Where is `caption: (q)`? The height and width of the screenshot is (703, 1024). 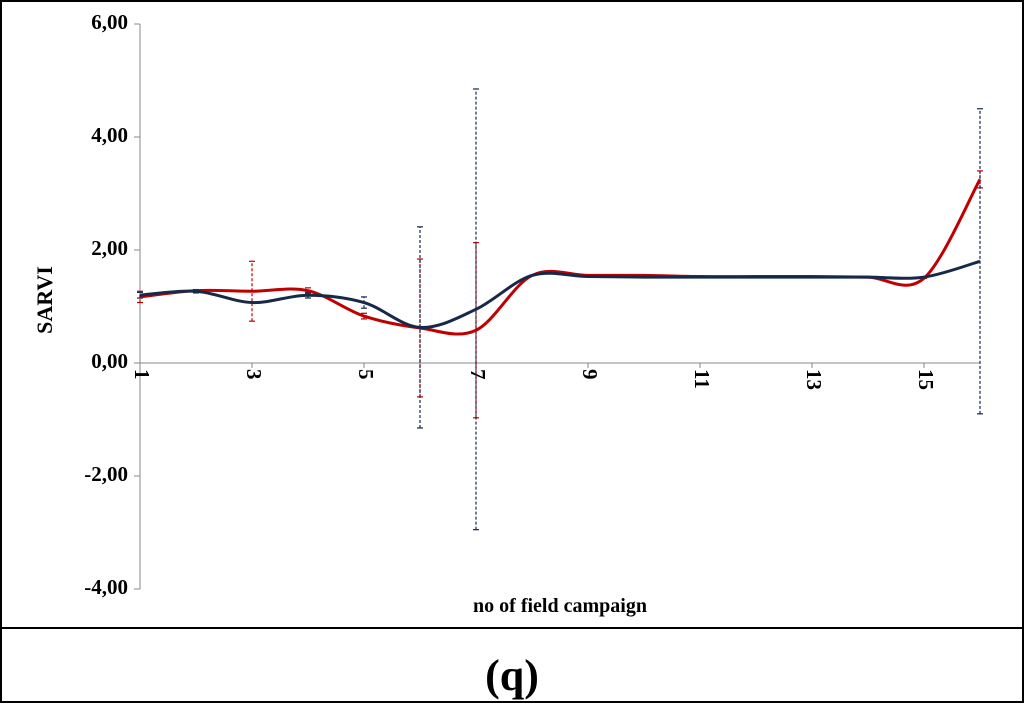 caption: (q) is located at coordinates (512, 675).